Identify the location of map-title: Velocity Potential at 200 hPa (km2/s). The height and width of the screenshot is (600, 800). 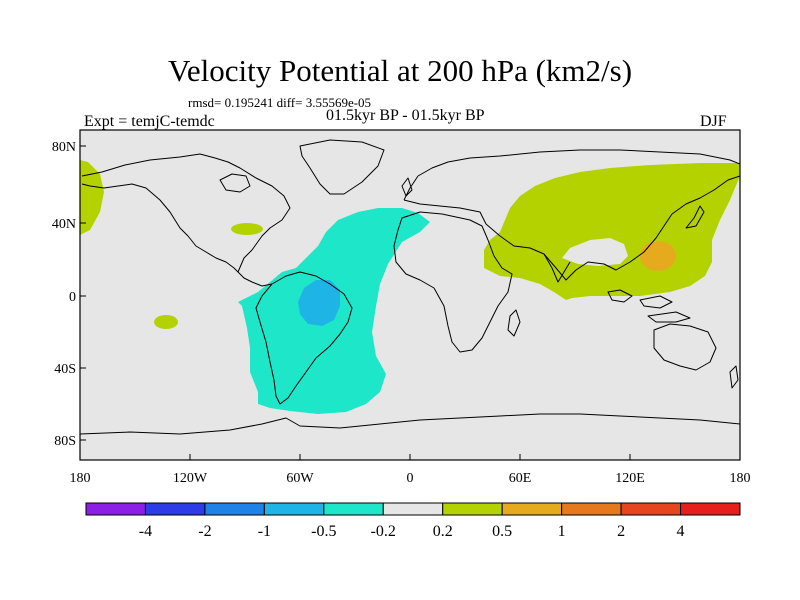
(400, 70).